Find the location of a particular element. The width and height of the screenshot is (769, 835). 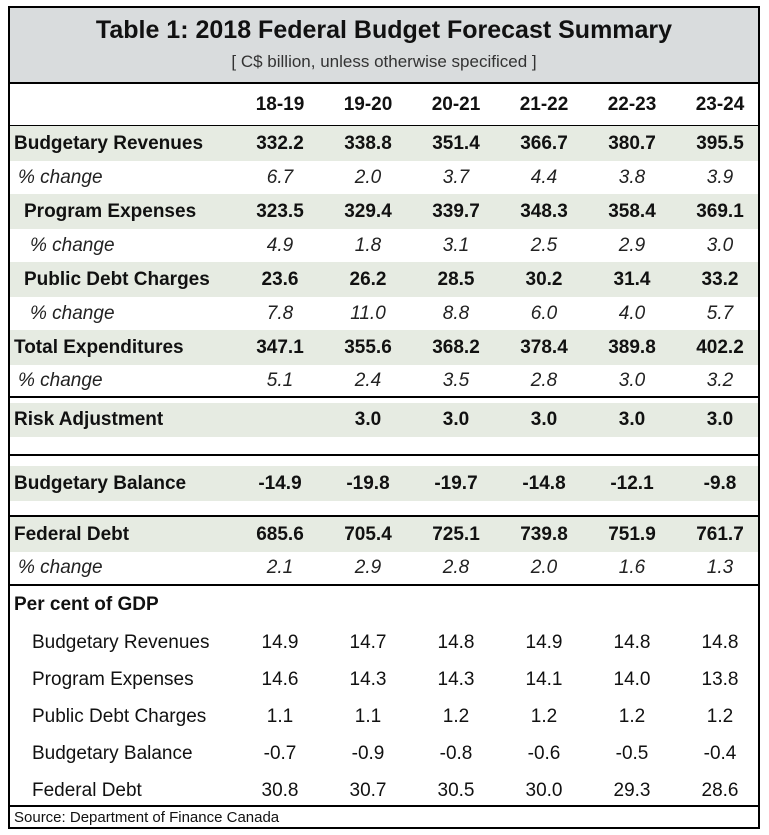

table-cell: 14.1 is located at coordinates (544, 679).